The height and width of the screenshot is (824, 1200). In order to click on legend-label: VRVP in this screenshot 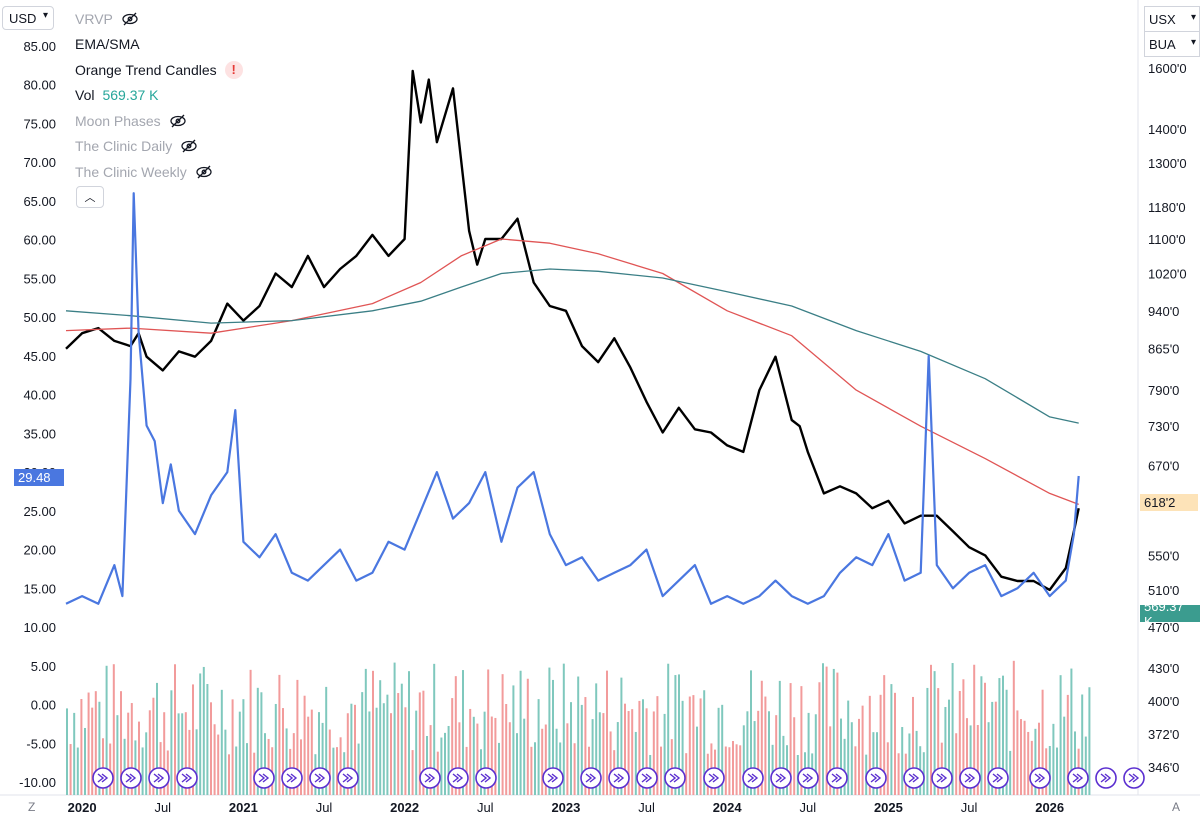, I will do `click(94, 18)`.